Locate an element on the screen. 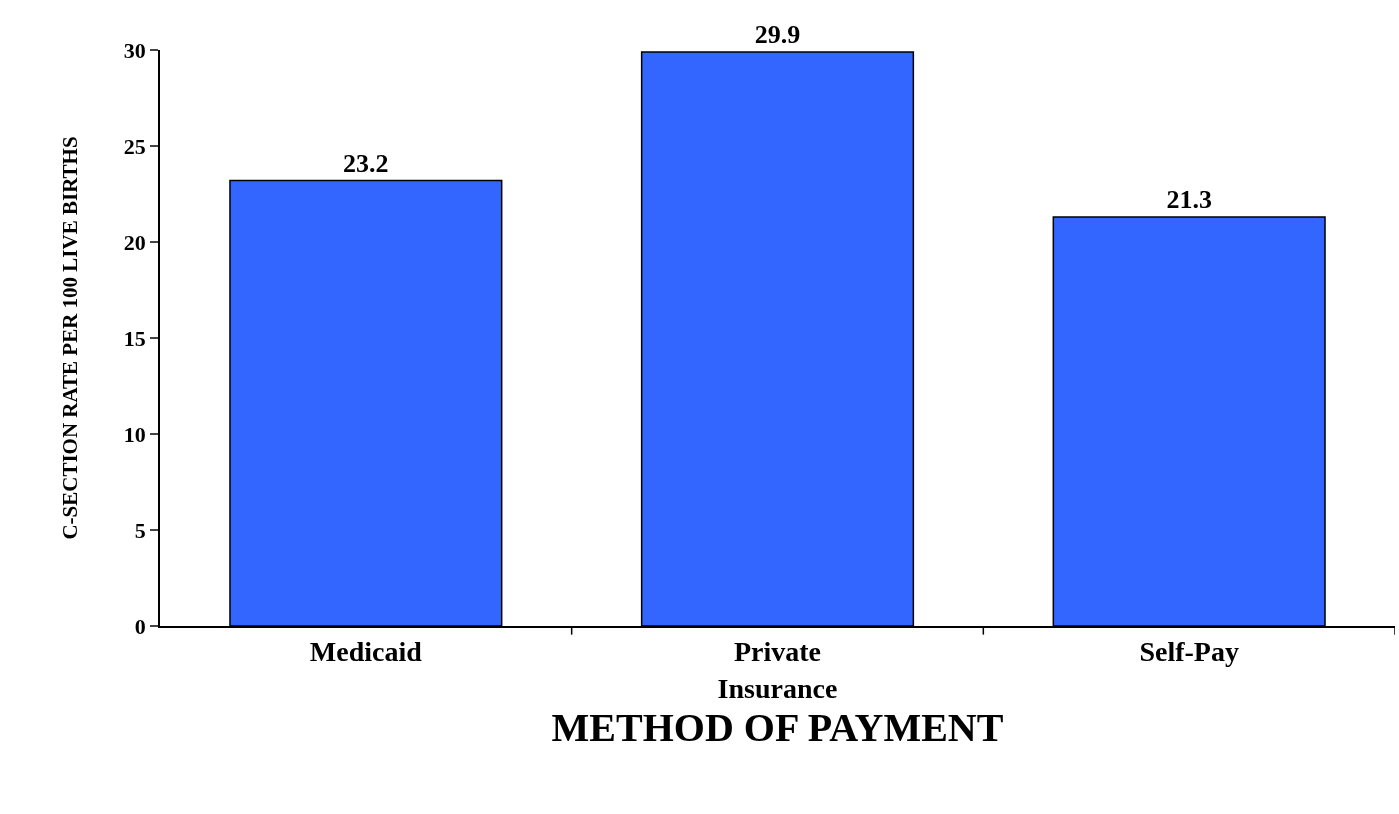 Image resolution: width=1399 pixels, height=814 pixels. data-label: 29.9 is located at coordinates (777, 34).